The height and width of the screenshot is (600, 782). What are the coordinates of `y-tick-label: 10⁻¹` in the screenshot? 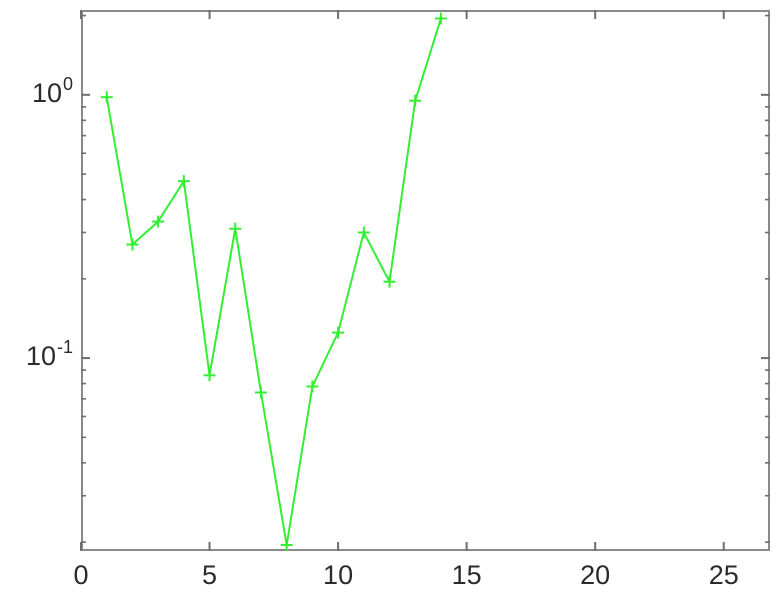 It's located at (49, 354).